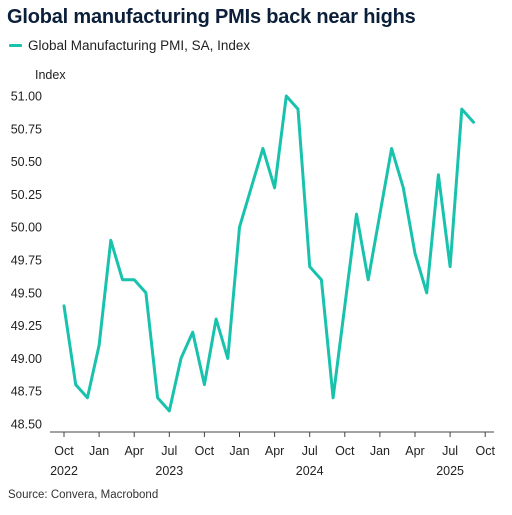  What do you see at coordinates (26, 228) in the screenshot?
I see `y-tick-label: 50.00` at bounding box center [26, 228].